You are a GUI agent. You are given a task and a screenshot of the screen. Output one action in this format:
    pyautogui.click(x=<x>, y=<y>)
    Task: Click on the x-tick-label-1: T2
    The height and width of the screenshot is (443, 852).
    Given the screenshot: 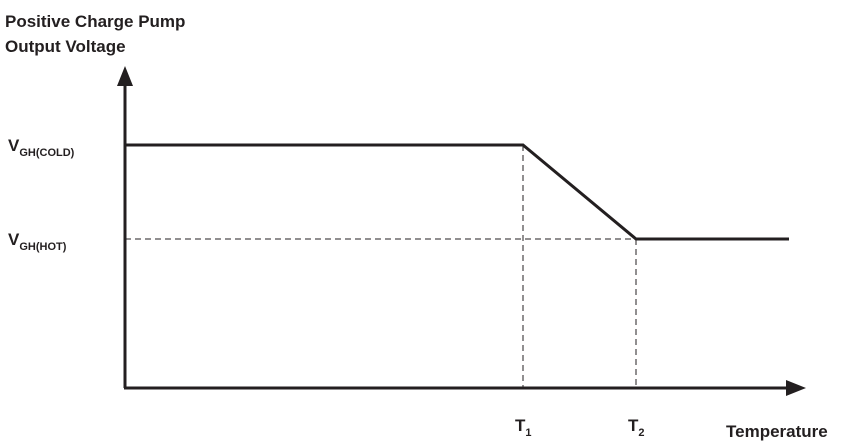 What is the action you would take?
    pyautogui.click(x=636, y=427)
    